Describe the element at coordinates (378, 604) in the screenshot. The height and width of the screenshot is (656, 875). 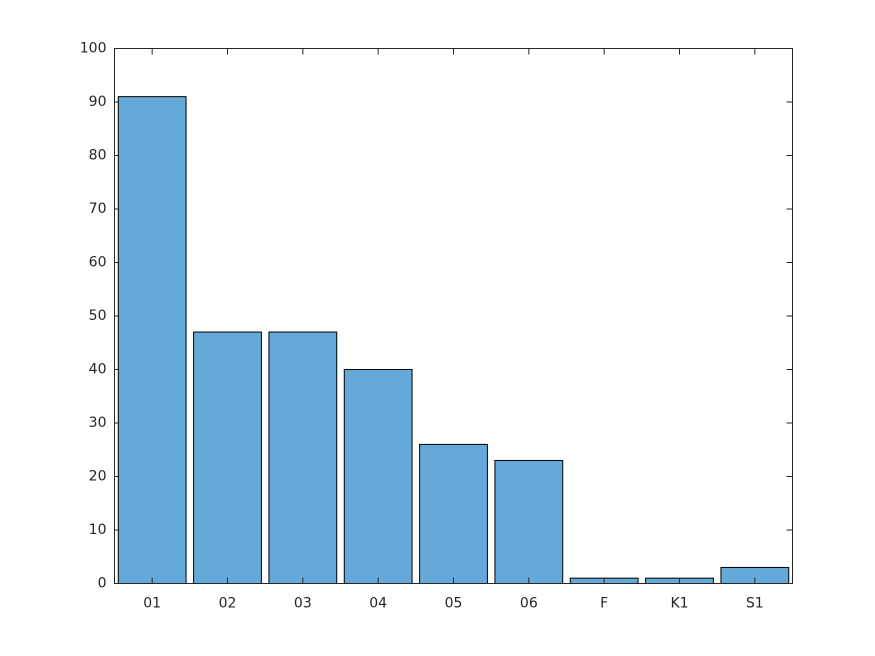
I see `x-tick-label: 04` at that location.